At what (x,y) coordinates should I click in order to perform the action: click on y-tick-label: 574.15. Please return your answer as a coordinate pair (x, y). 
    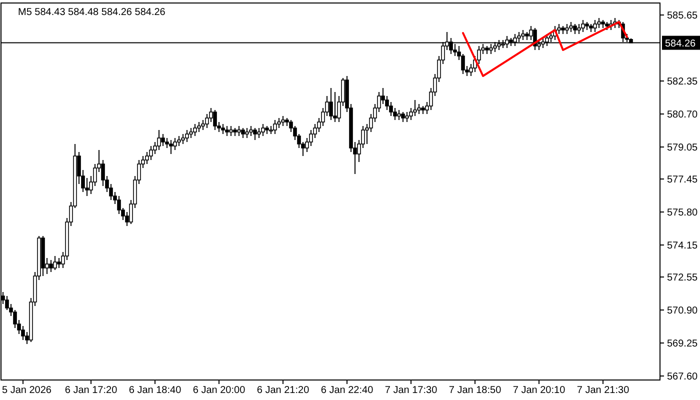
    Looking at the image, I should click on (682, 246).